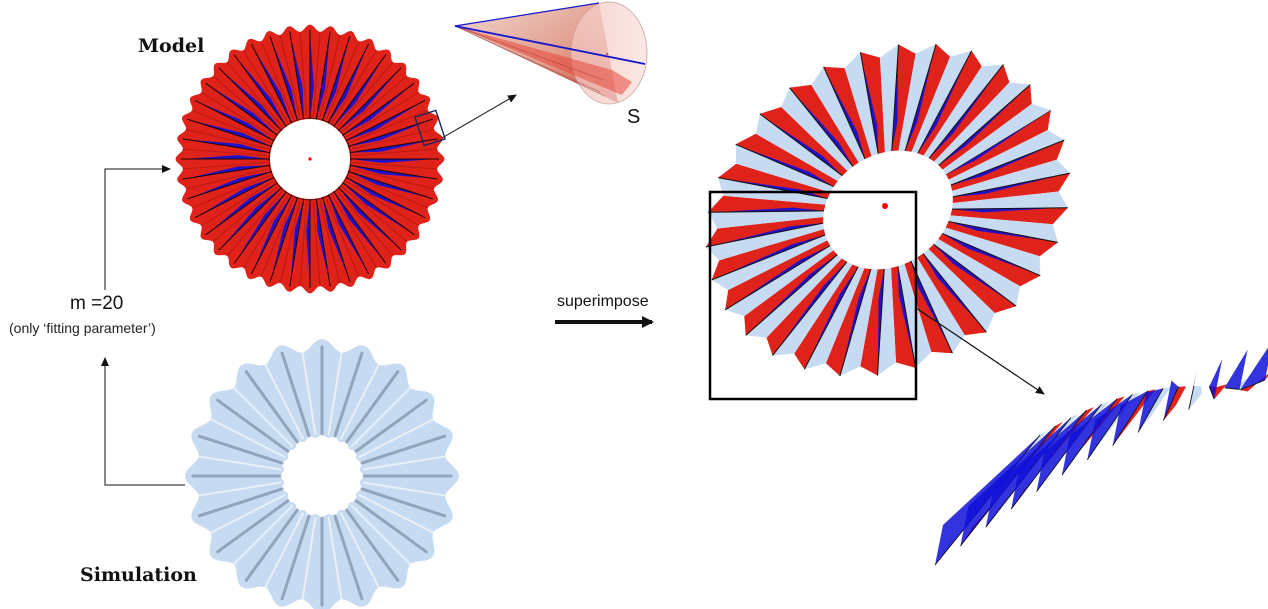 Image resolution: width=1268 pixels, height=609 pixels. I want to click on model-title: Model, so click(171, 46).